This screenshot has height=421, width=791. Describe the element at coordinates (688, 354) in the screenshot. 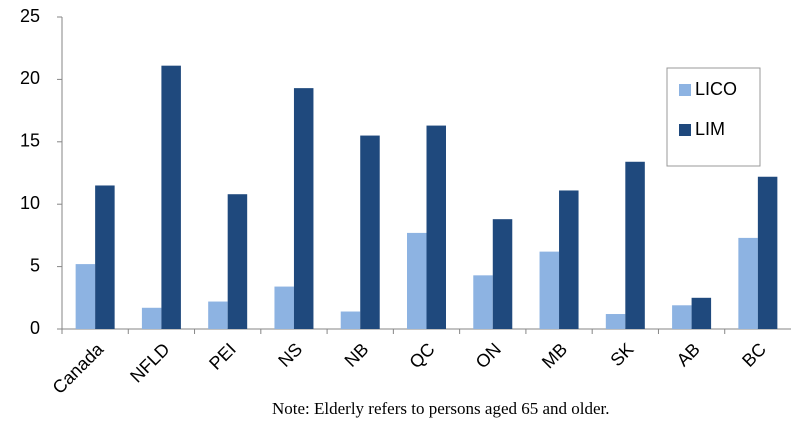

I see `x-tick-label: AB` at that location.